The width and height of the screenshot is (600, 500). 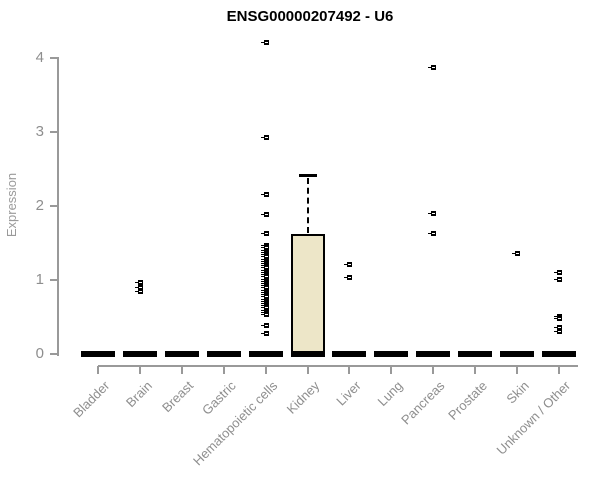 What do you see at coordinates (303, 397) in the screenshot?
I see `x-axis-category-label-text: Kidney` at bounding box center [303, 397].